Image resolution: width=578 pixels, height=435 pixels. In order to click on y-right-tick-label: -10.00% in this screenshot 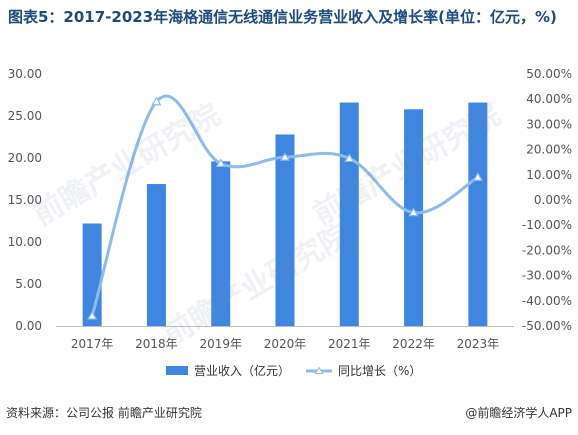, I will do `click(547, 225)`.